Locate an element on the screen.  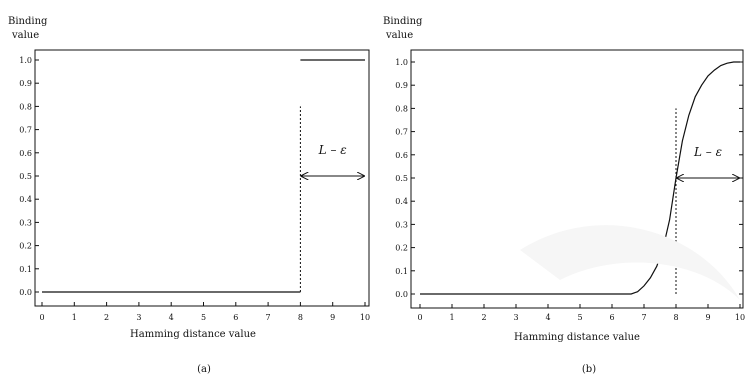
x-axis-label-b: Hamming distance value is located at coordinates (577, 337).